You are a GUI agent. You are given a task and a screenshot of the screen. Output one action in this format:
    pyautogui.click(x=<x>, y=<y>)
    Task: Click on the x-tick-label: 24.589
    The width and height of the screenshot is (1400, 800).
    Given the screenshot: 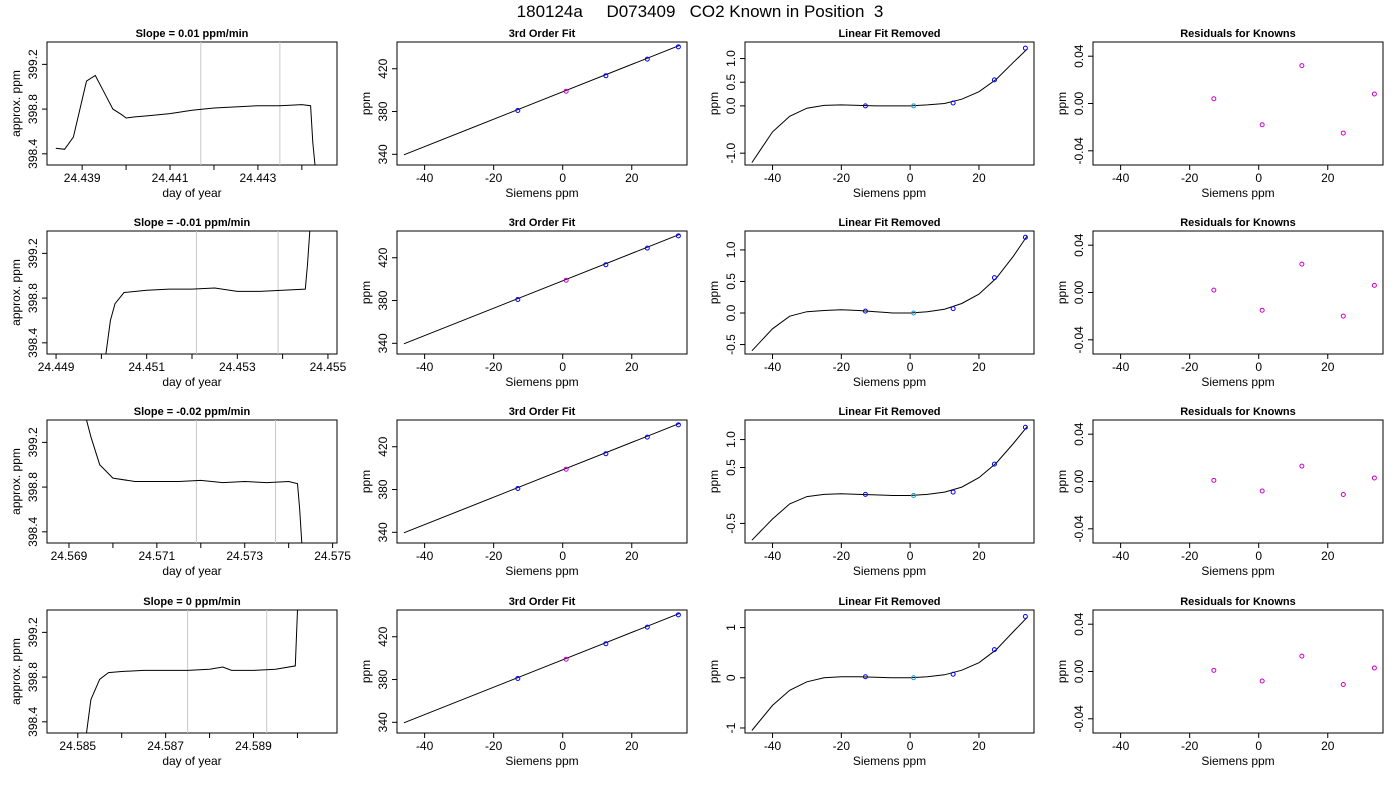 What is the action you would take?
    pyautogui.click(x=253, y=746)
    